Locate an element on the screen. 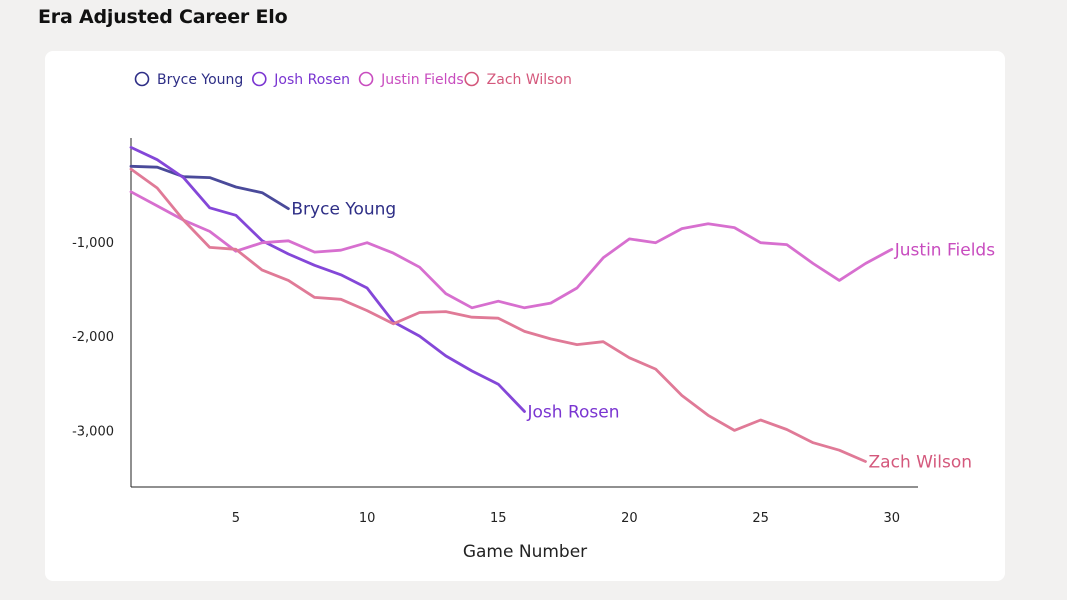 Image resolution: width=1067 pixels, height=600 pixels. y-tick-label: -3,000 is located at coordinates (93, 431).